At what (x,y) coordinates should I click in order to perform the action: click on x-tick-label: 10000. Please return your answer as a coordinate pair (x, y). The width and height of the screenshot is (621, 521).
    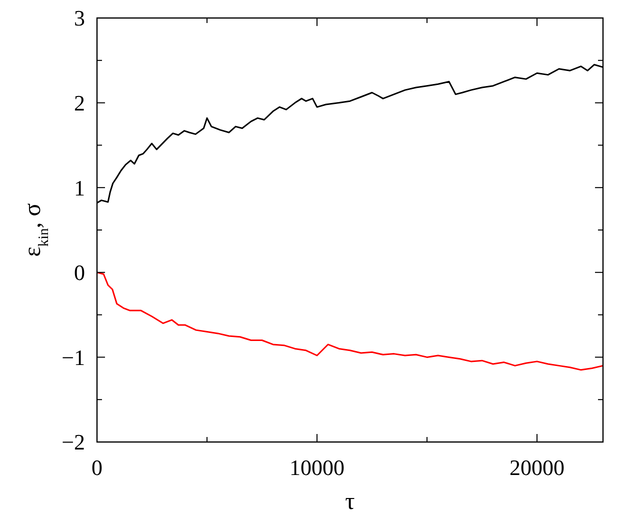
    Looking at the image, I should click on (317, 467).